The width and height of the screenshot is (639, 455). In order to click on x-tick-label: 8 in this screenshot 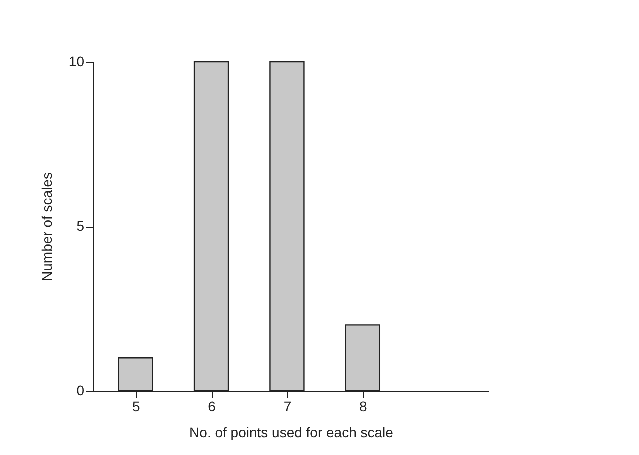, I will do `click(364, 406)`.